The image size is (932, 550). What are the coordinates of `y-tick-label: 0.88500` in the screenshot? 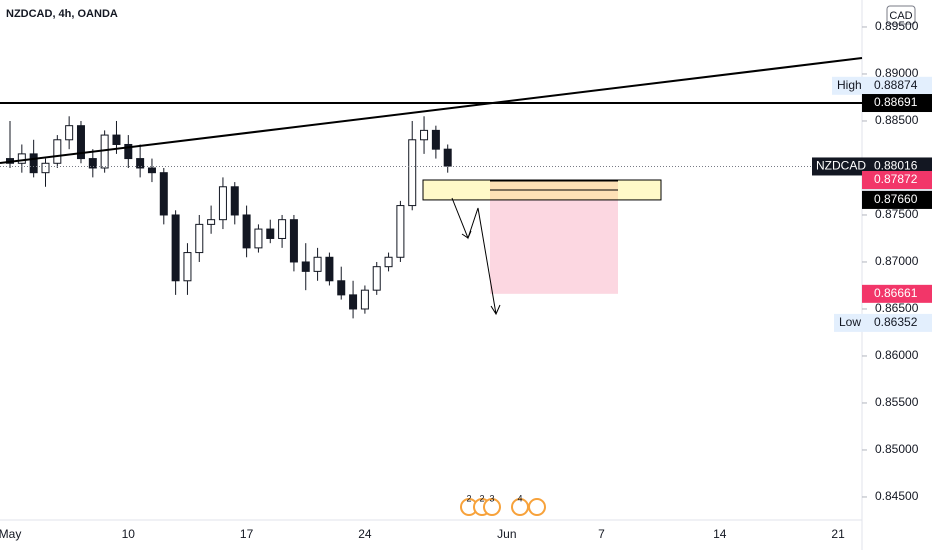 It's located at (897, 120).